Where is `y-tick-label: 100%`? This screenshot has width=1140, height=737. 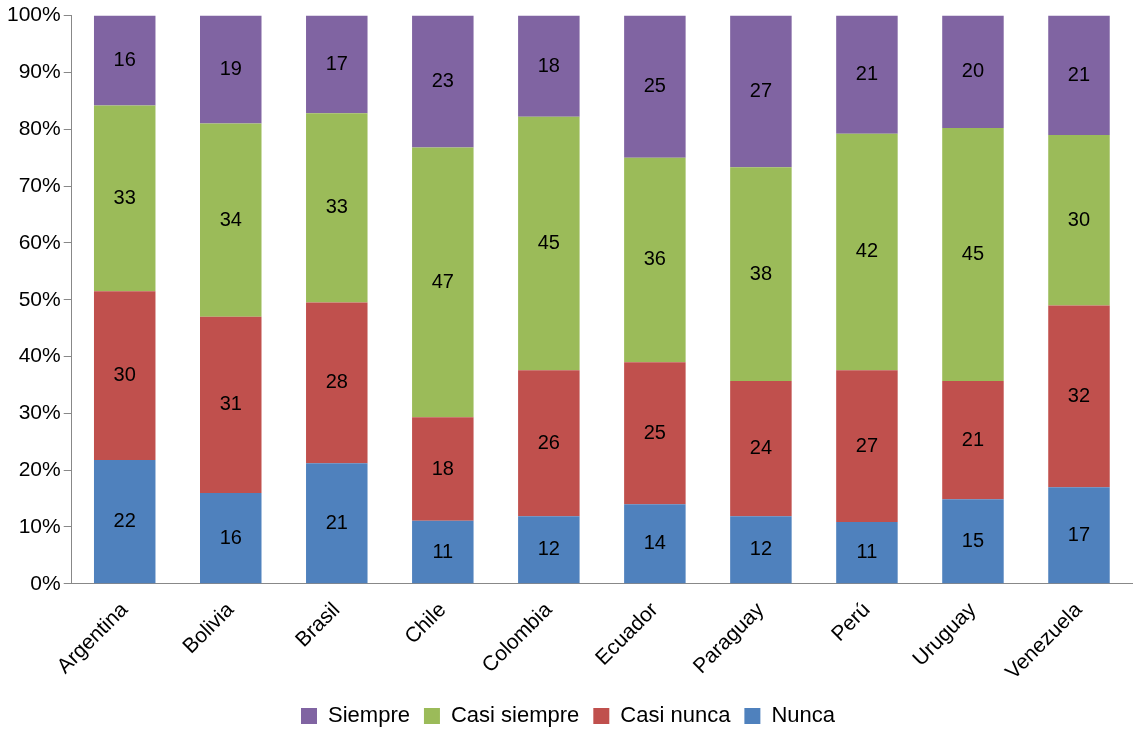
y-tick-label: 100% is located at coordinates (33, 14).